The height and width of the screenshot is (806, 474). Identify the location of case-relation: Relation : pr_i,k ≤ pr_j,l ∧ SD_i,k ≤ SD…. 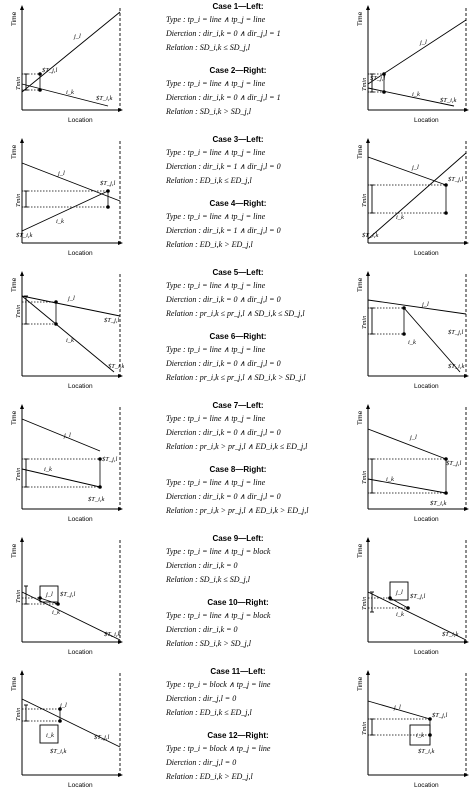
(235, 313).